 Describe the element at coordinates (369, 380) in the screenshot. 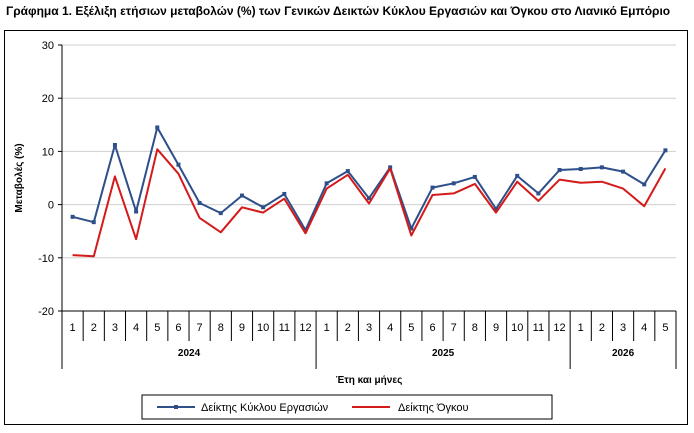

I see `x-axis-label: Έτη και μήνες` at that location.